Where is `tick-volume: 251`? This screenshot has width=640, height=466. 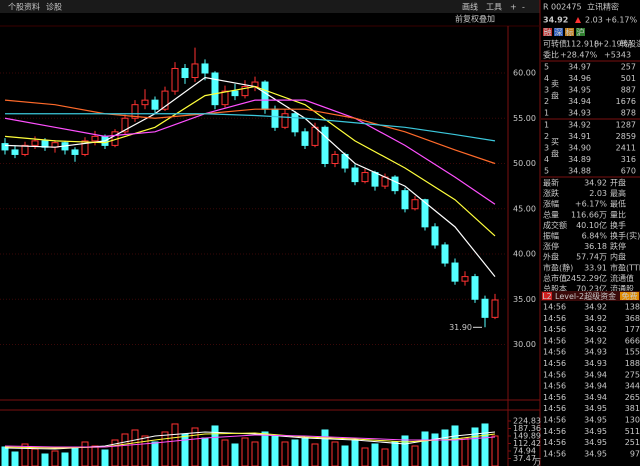
tick-volume: 251 is located at coordinates (632, 442).